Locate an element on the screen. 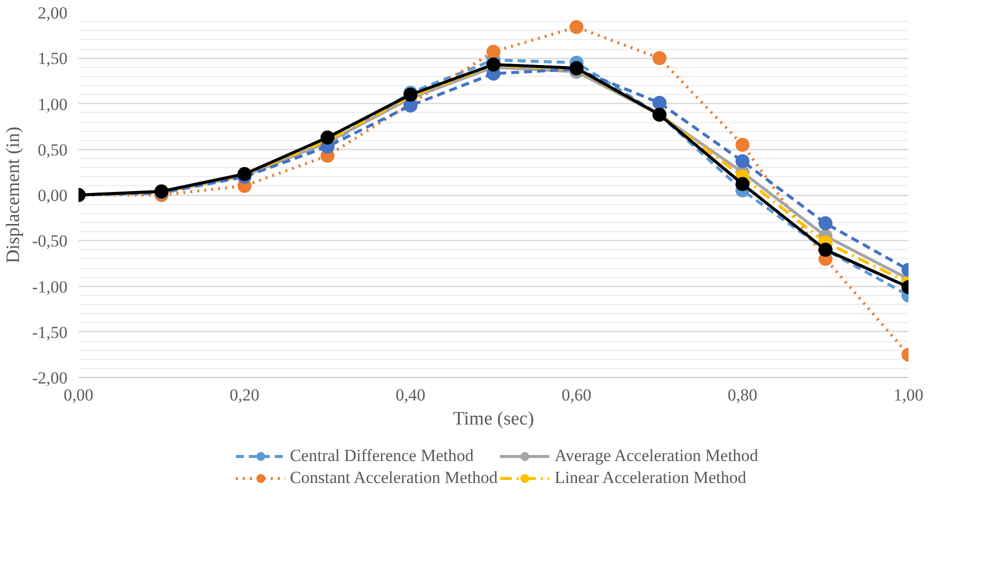 Image resolution: width=989 pixels, height=573 pixels. y-tick-label: -1,00 is located at coordinates (50, 286).